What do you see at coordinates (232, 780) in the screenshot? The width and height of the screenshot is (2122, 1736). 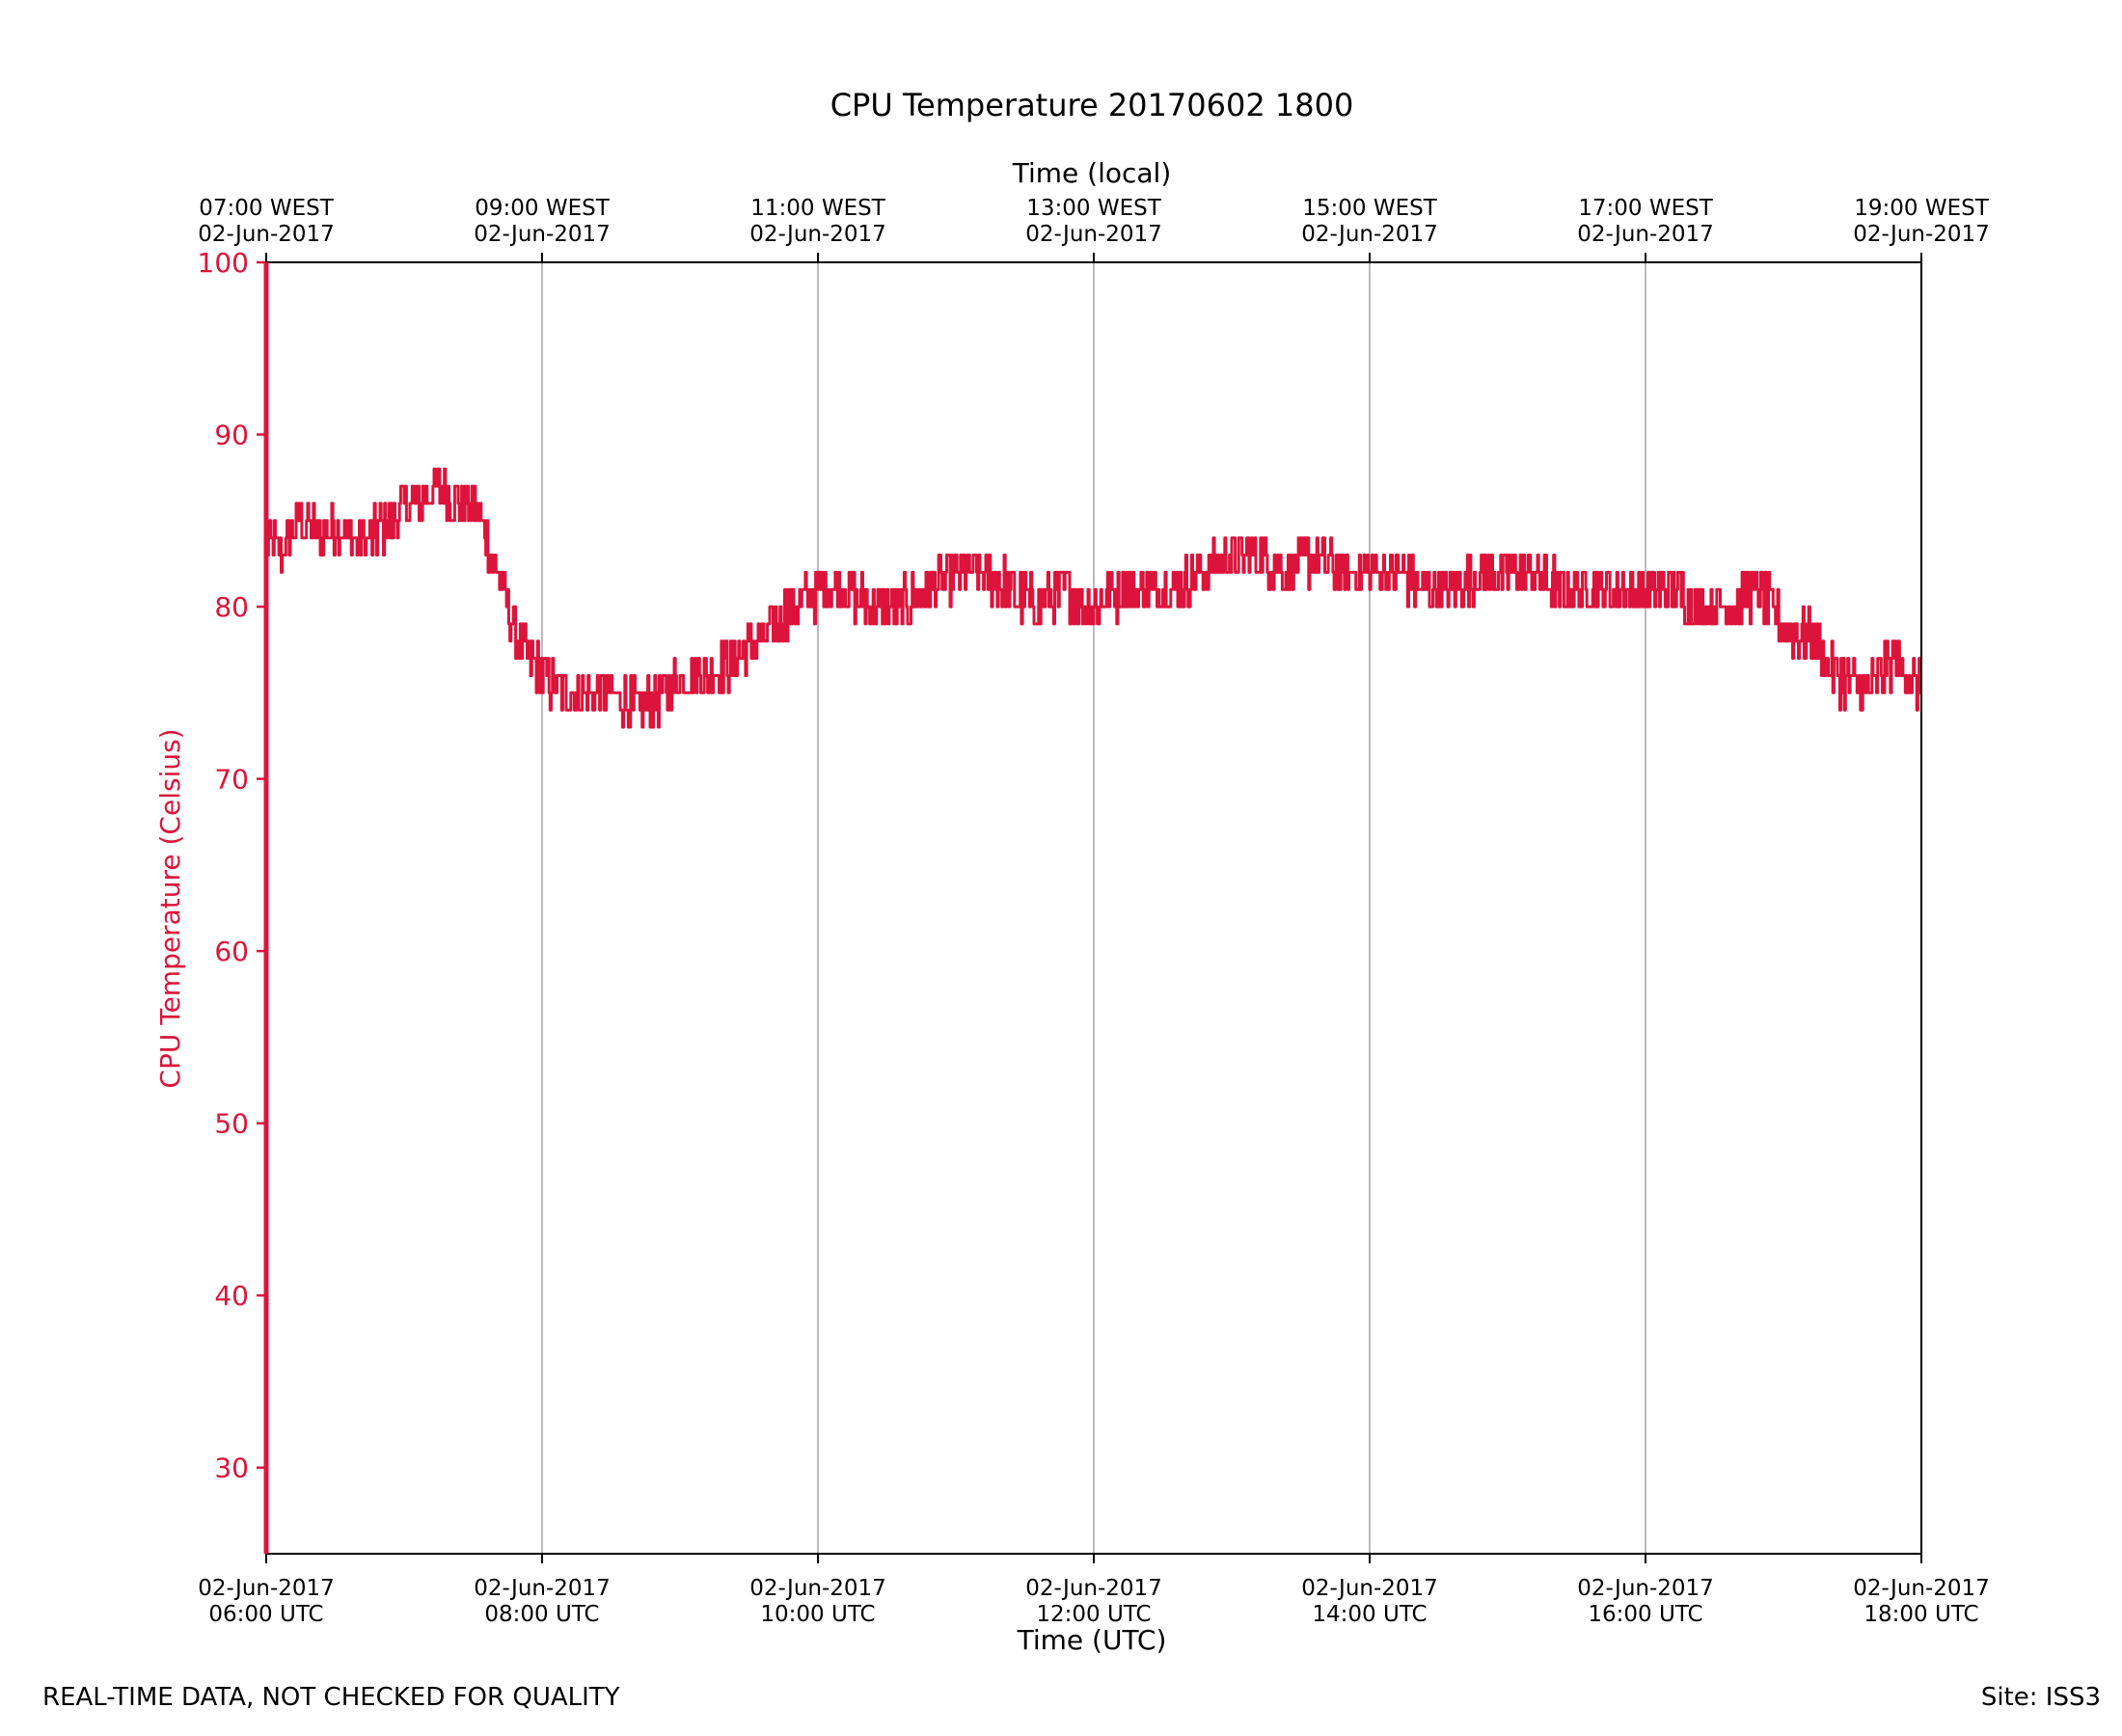 I see `y-tick-label: 70` at bounding box center [232, 780].